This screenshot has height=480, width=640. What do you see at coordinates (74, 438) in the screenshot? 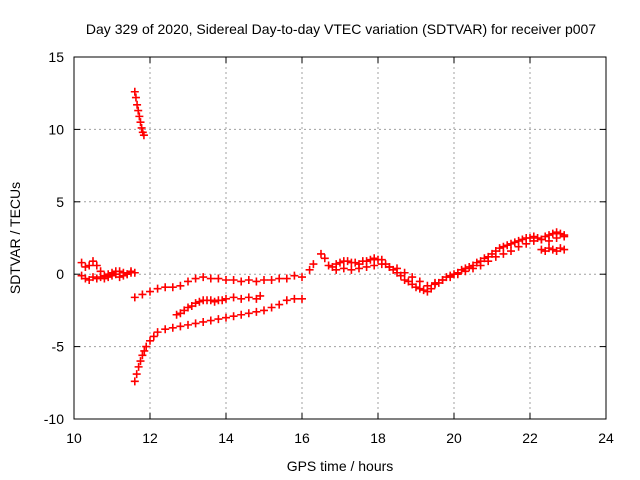
I see `x-tick-label: 10` at bounding box center [74, 438].